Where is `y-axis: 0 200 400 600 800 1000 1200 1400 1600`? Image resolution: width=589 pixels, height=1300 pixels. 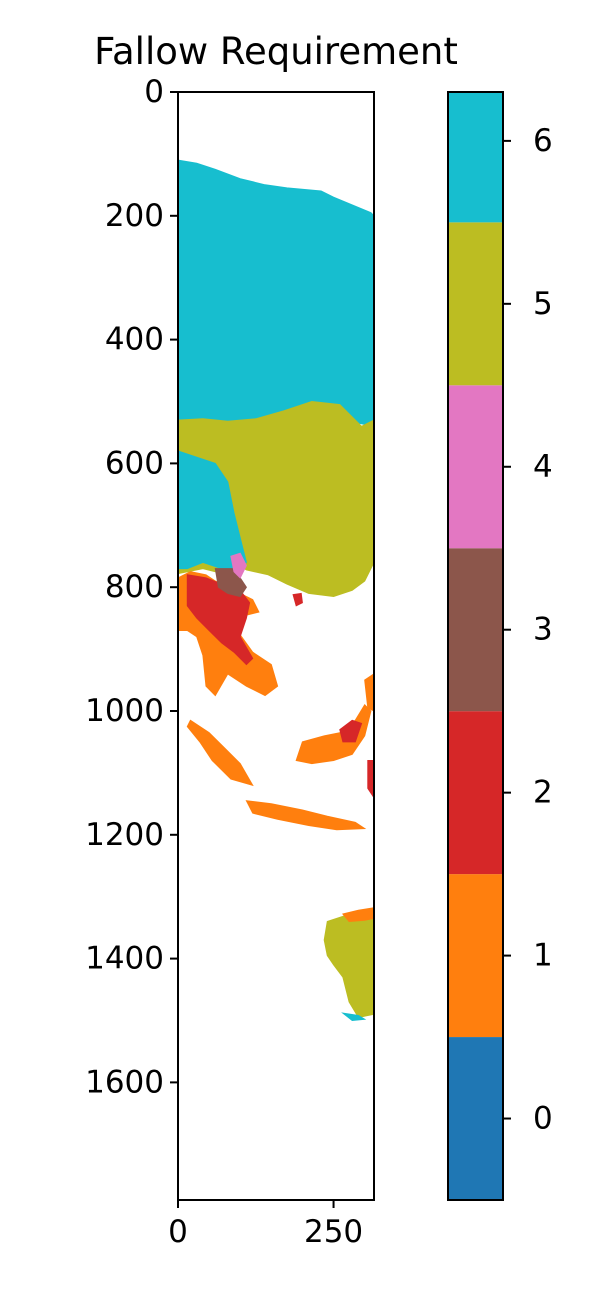 y-axis: 0 200 400 600 800 1000 1200 1400 1600 is located at coordinates (131, 587).